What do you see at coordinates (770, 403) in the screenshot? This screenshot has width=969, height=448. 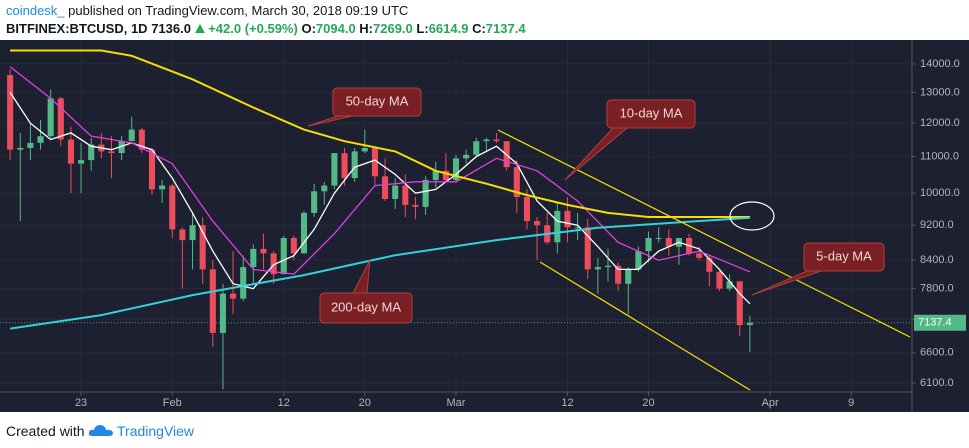 I see `x-tick-label: Apr` at bounding box center [770, 403].